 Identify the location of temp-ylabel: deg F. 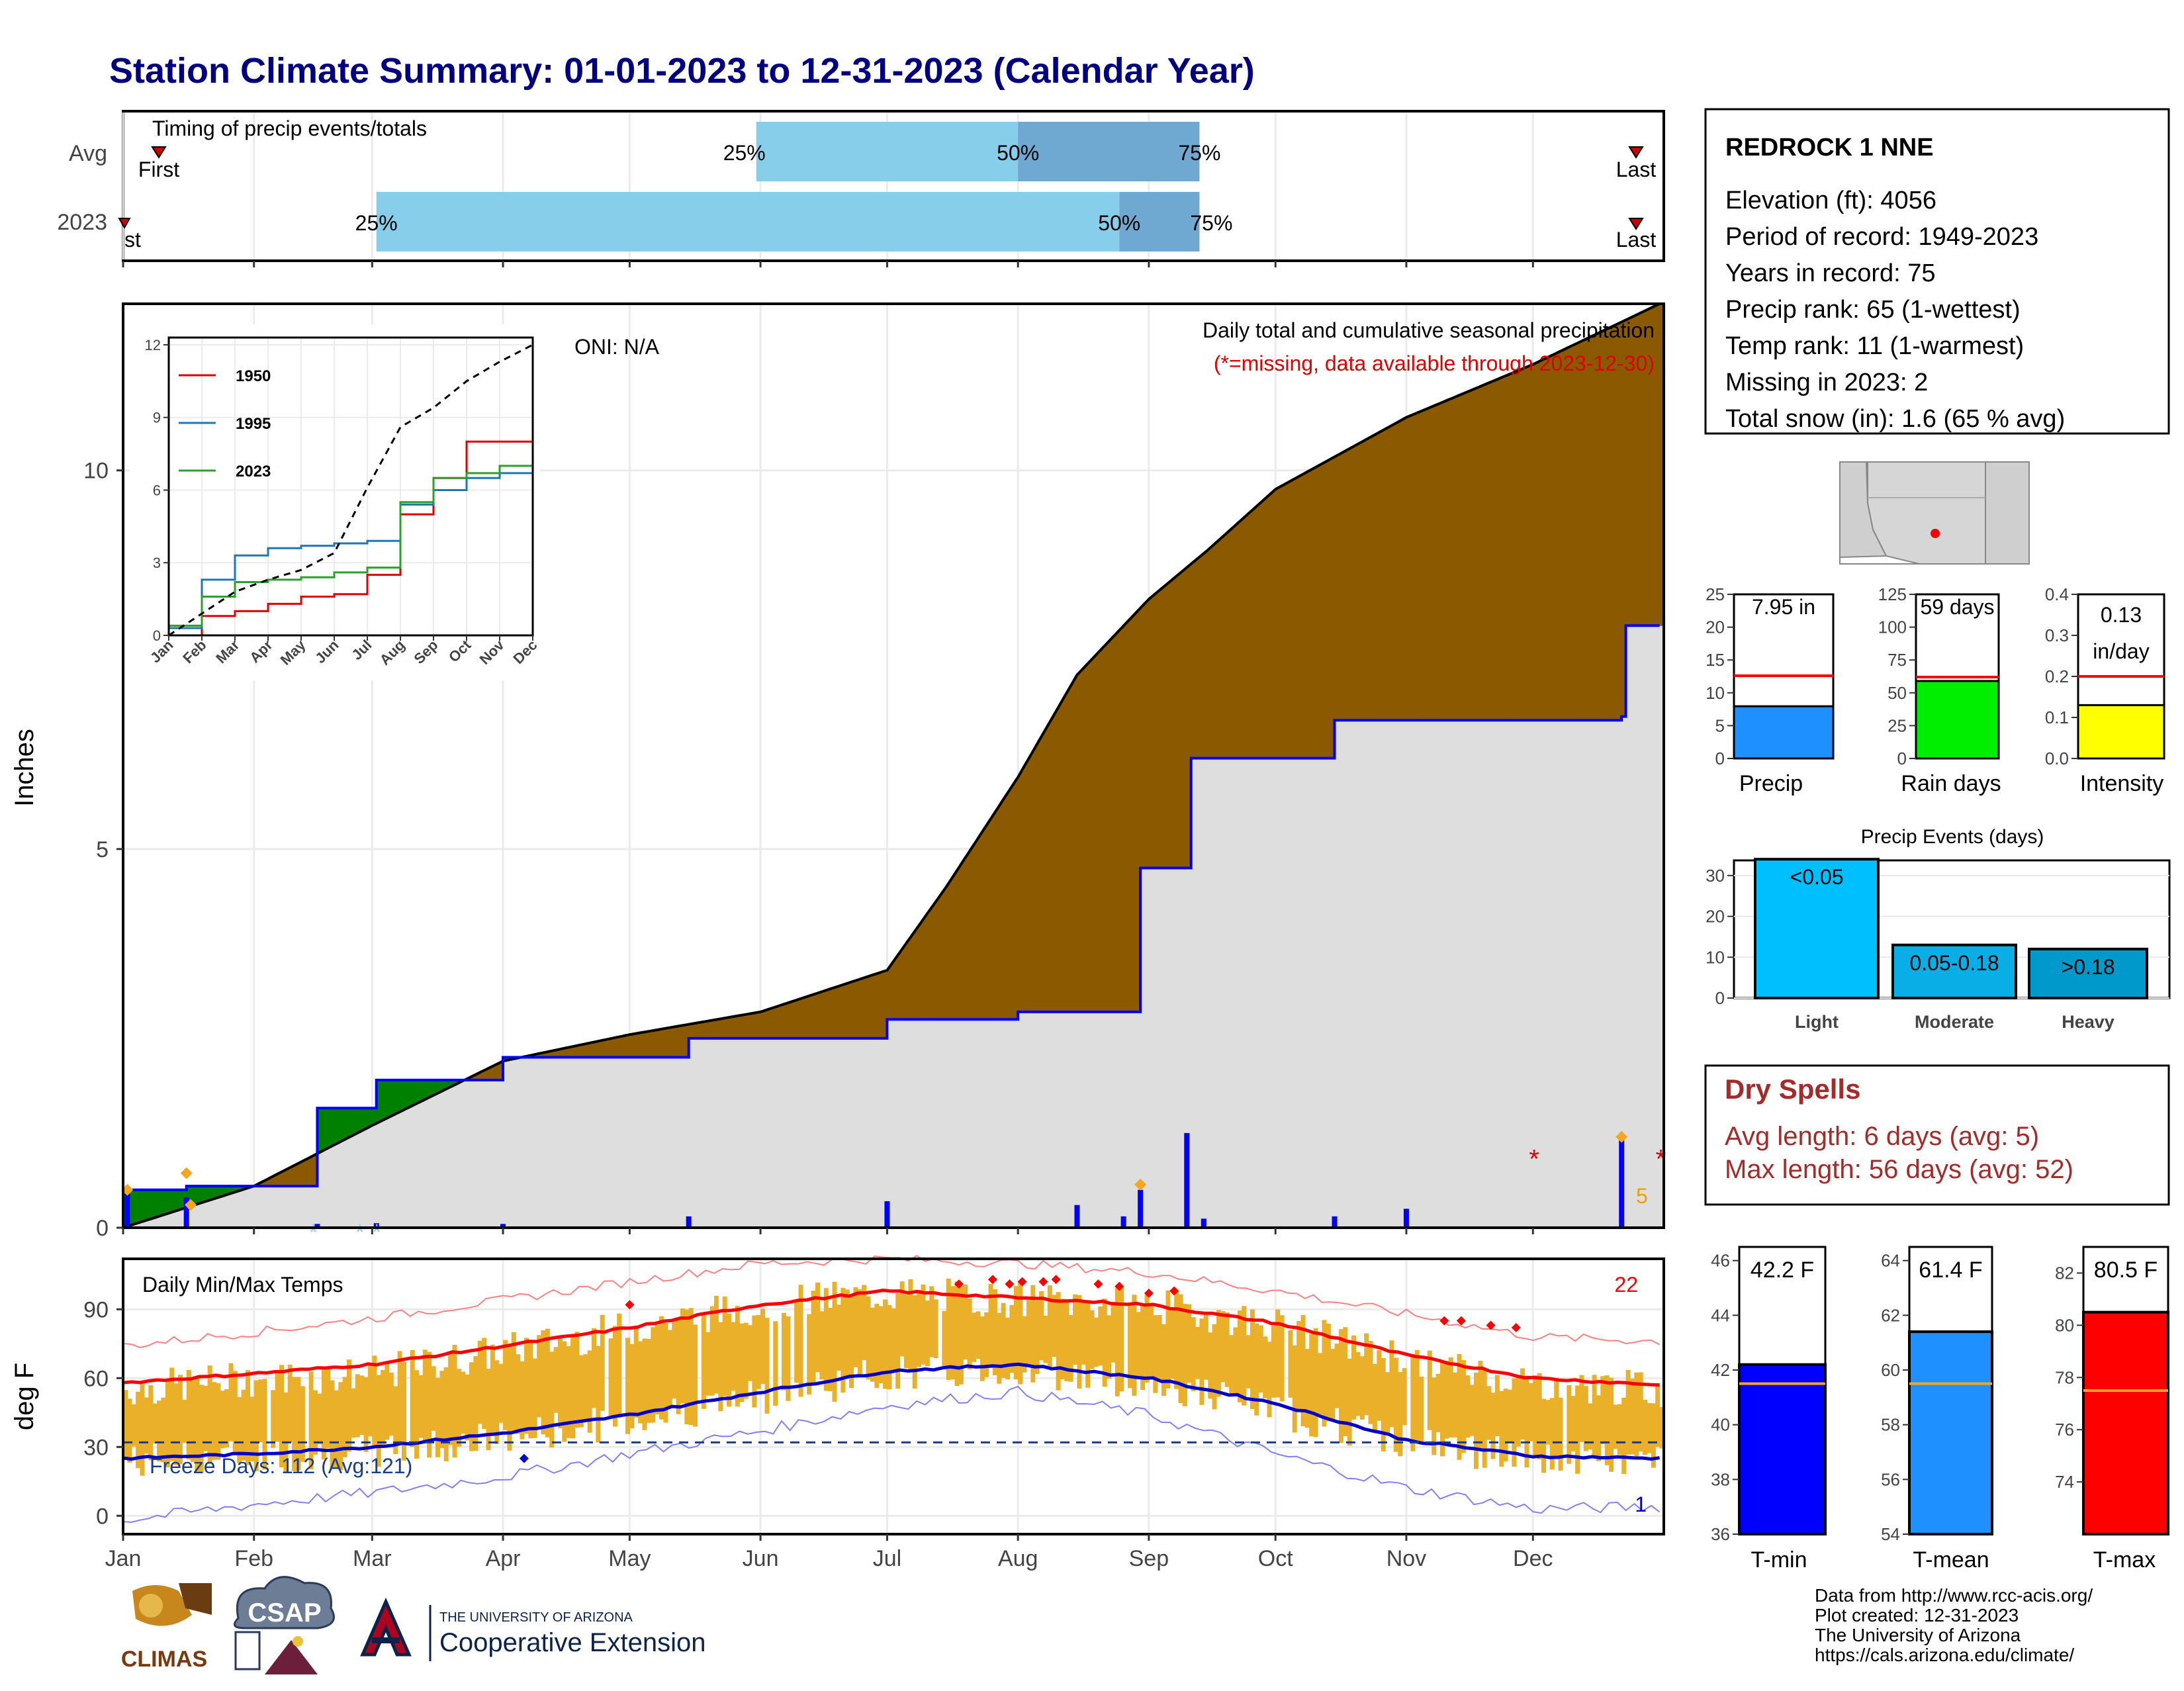
(24, 1396).